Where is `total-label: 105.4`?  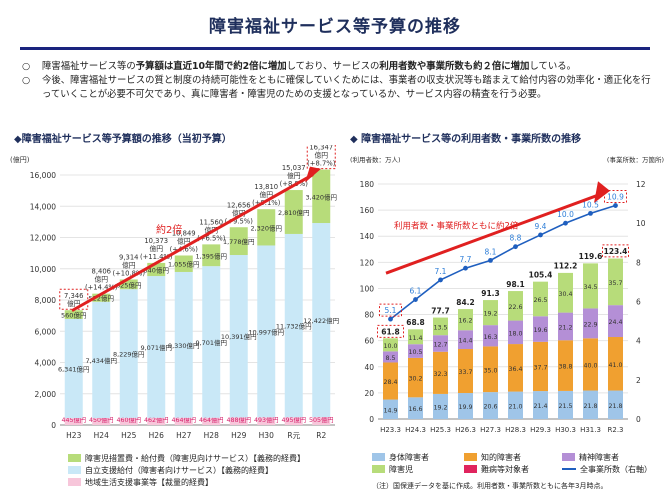 total-label: 105.4 is located at coordinates (541, 274).